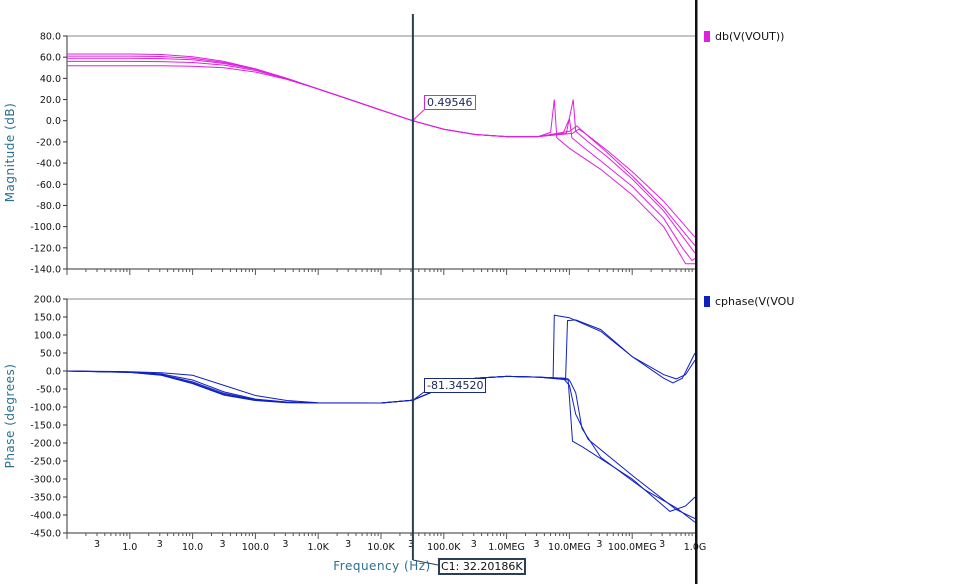 This screenshot has height=584, width=960. I want to click on y-axis-label: Phase (degrees), so click(10, 416).